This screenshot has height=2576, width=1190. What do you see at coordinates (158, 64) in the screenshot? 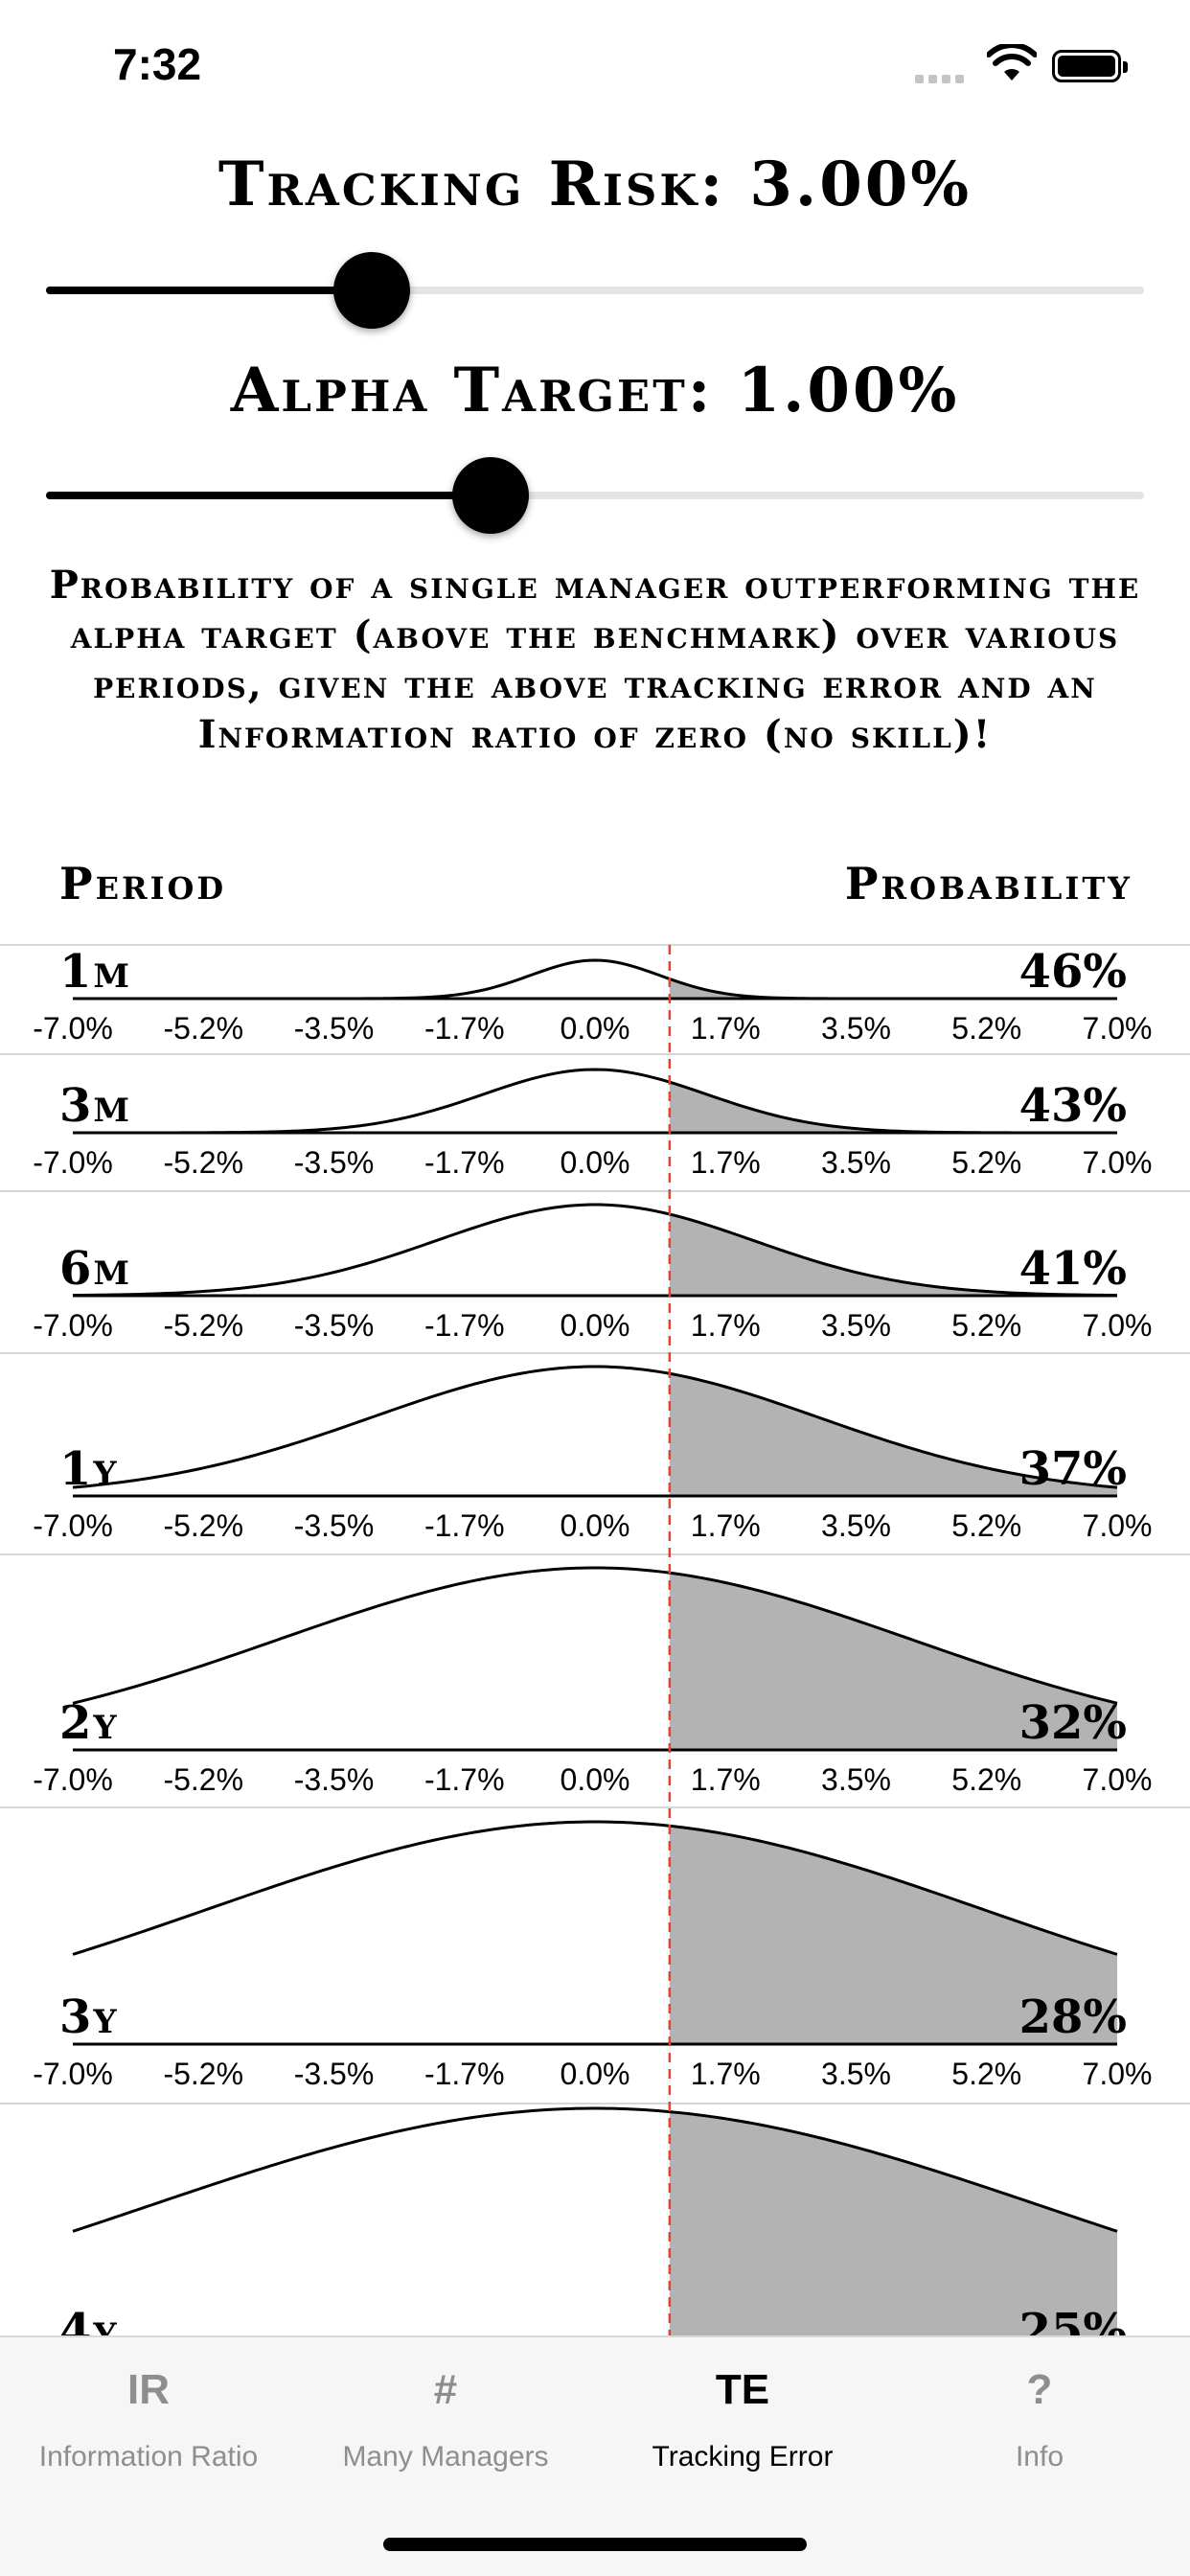
I see `status-time: 7:32` at bounding box center [158, 64].